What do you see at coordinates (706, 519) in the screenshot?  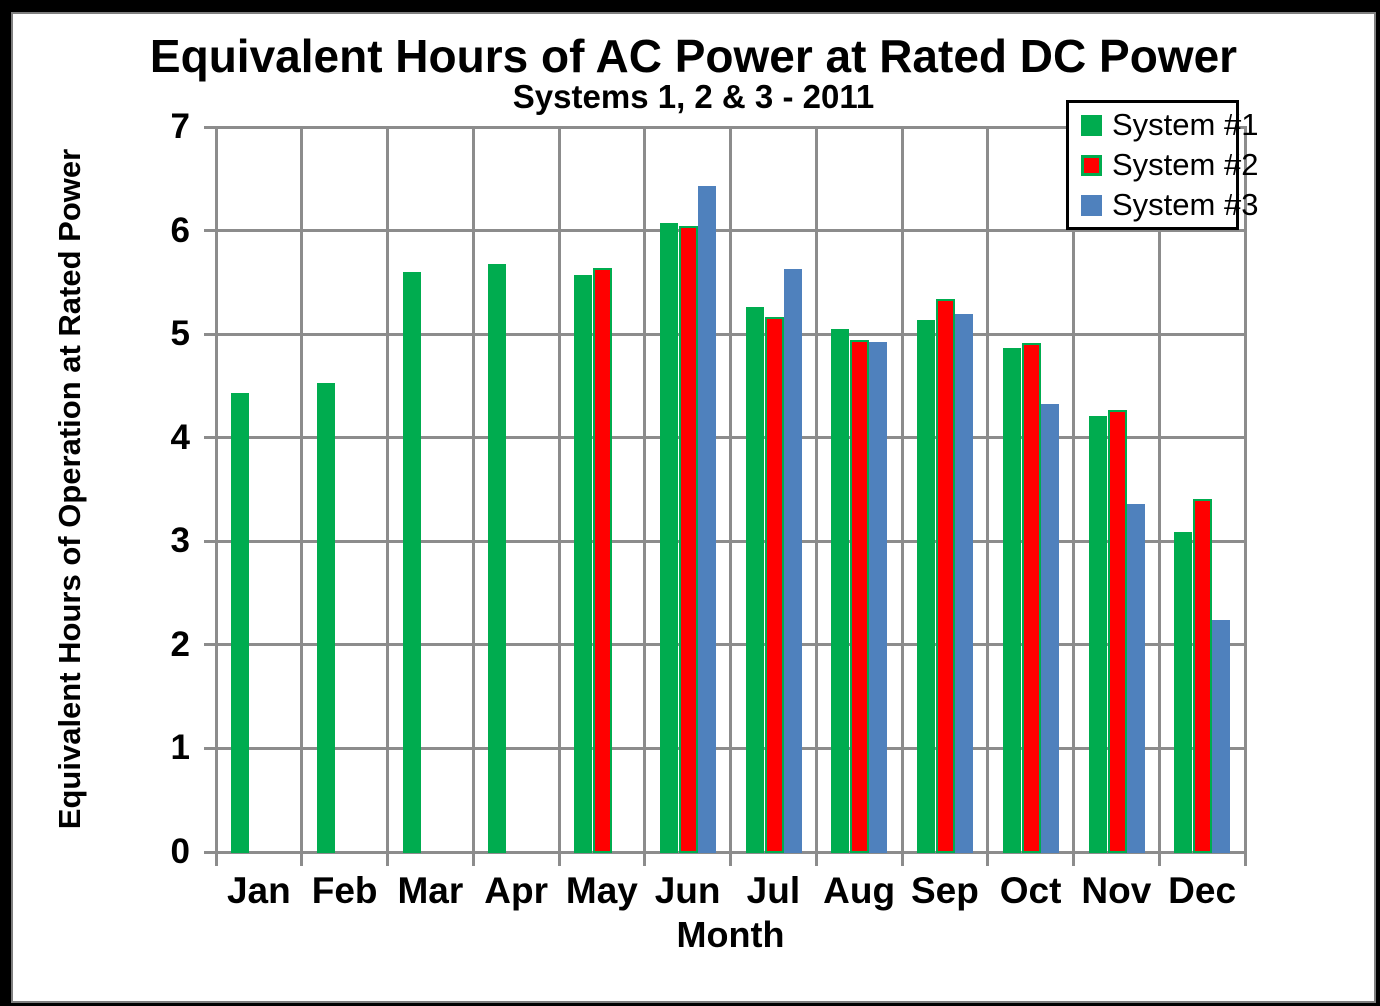 I see `bar-system-3-jun` at bounding box center [706, 519].